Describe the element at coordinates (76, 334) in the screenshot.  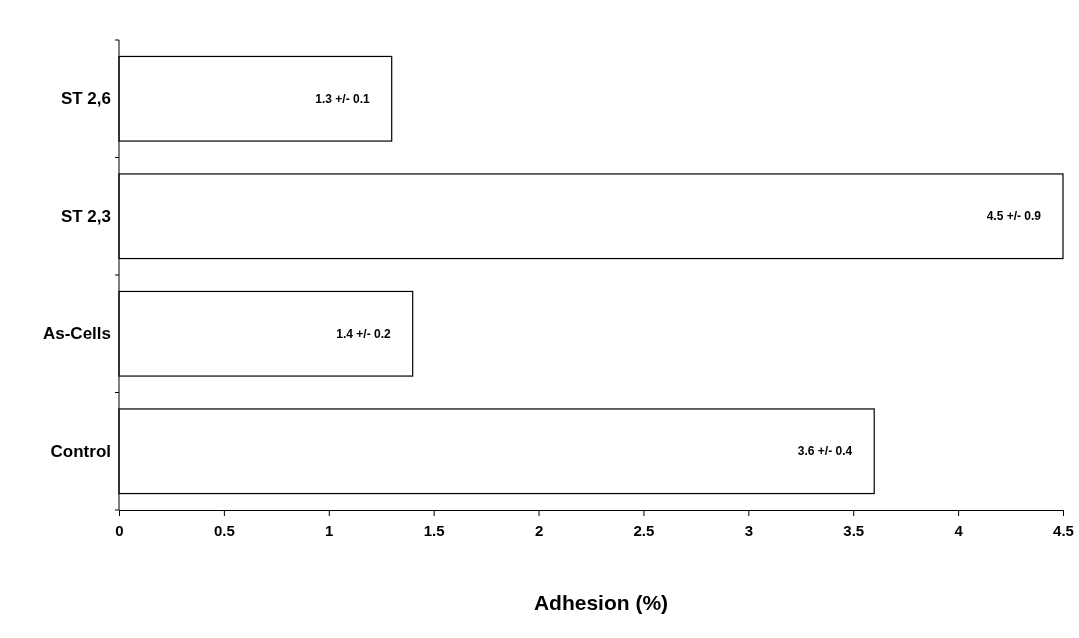
I see `y-tick-label: As-Cells` at that location.